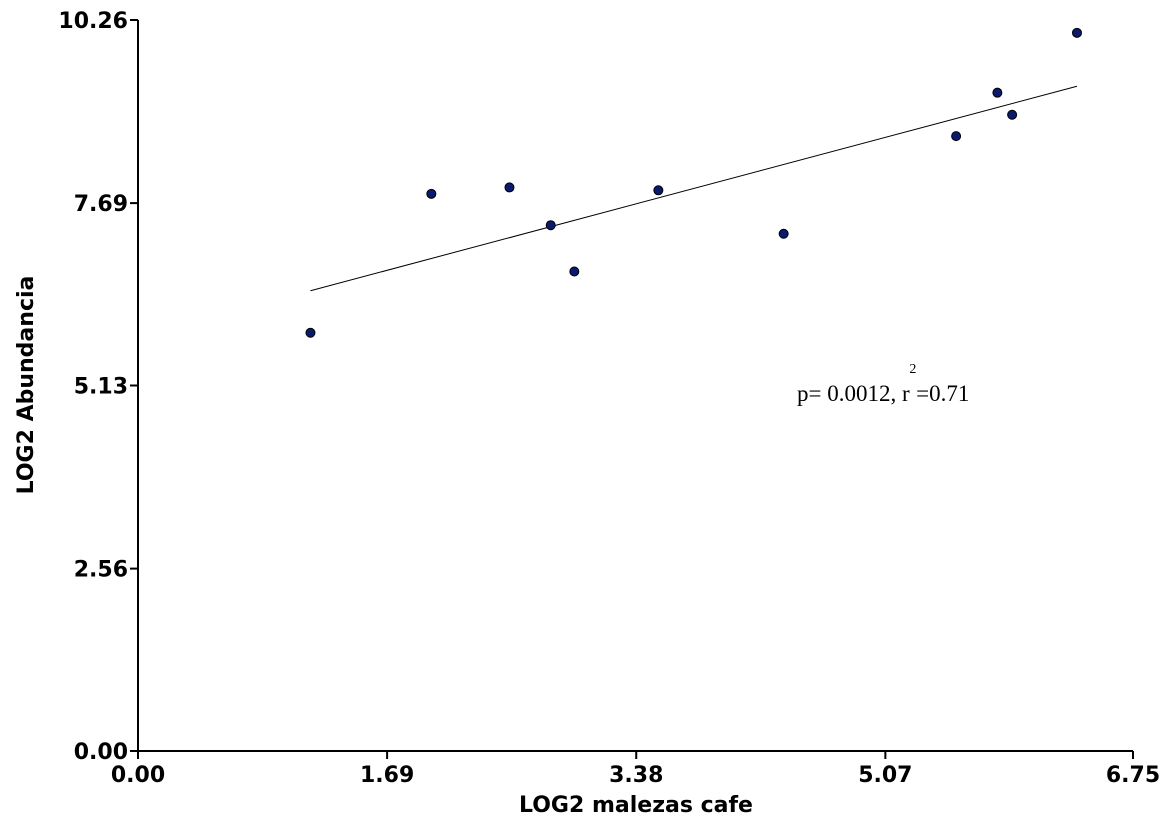 The height and width of the screenshot is (826, 1169). I want to click on x-tick-label: 5.07, so click(885, 775).